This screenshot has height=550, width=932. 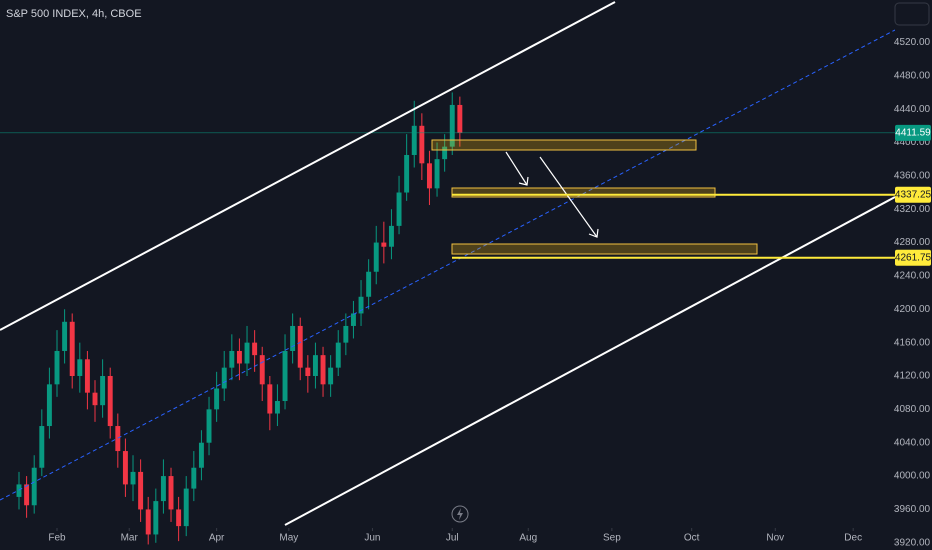 I want to click on level-label: 4261.75, so click(x=913, y=257).